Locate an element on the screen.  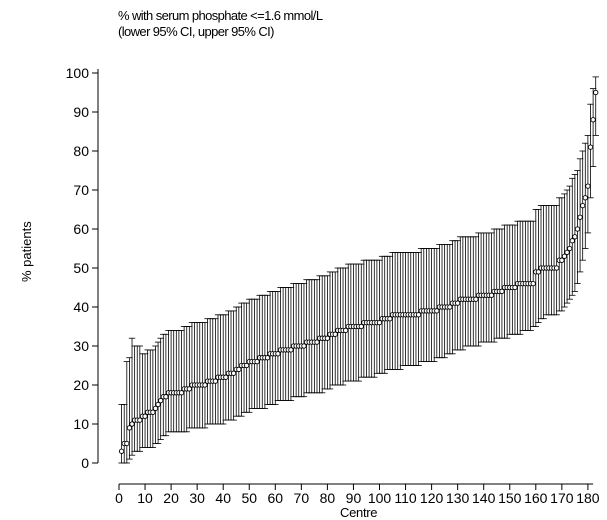
x-tick-label: 10 is located at coordinates (145, 498).